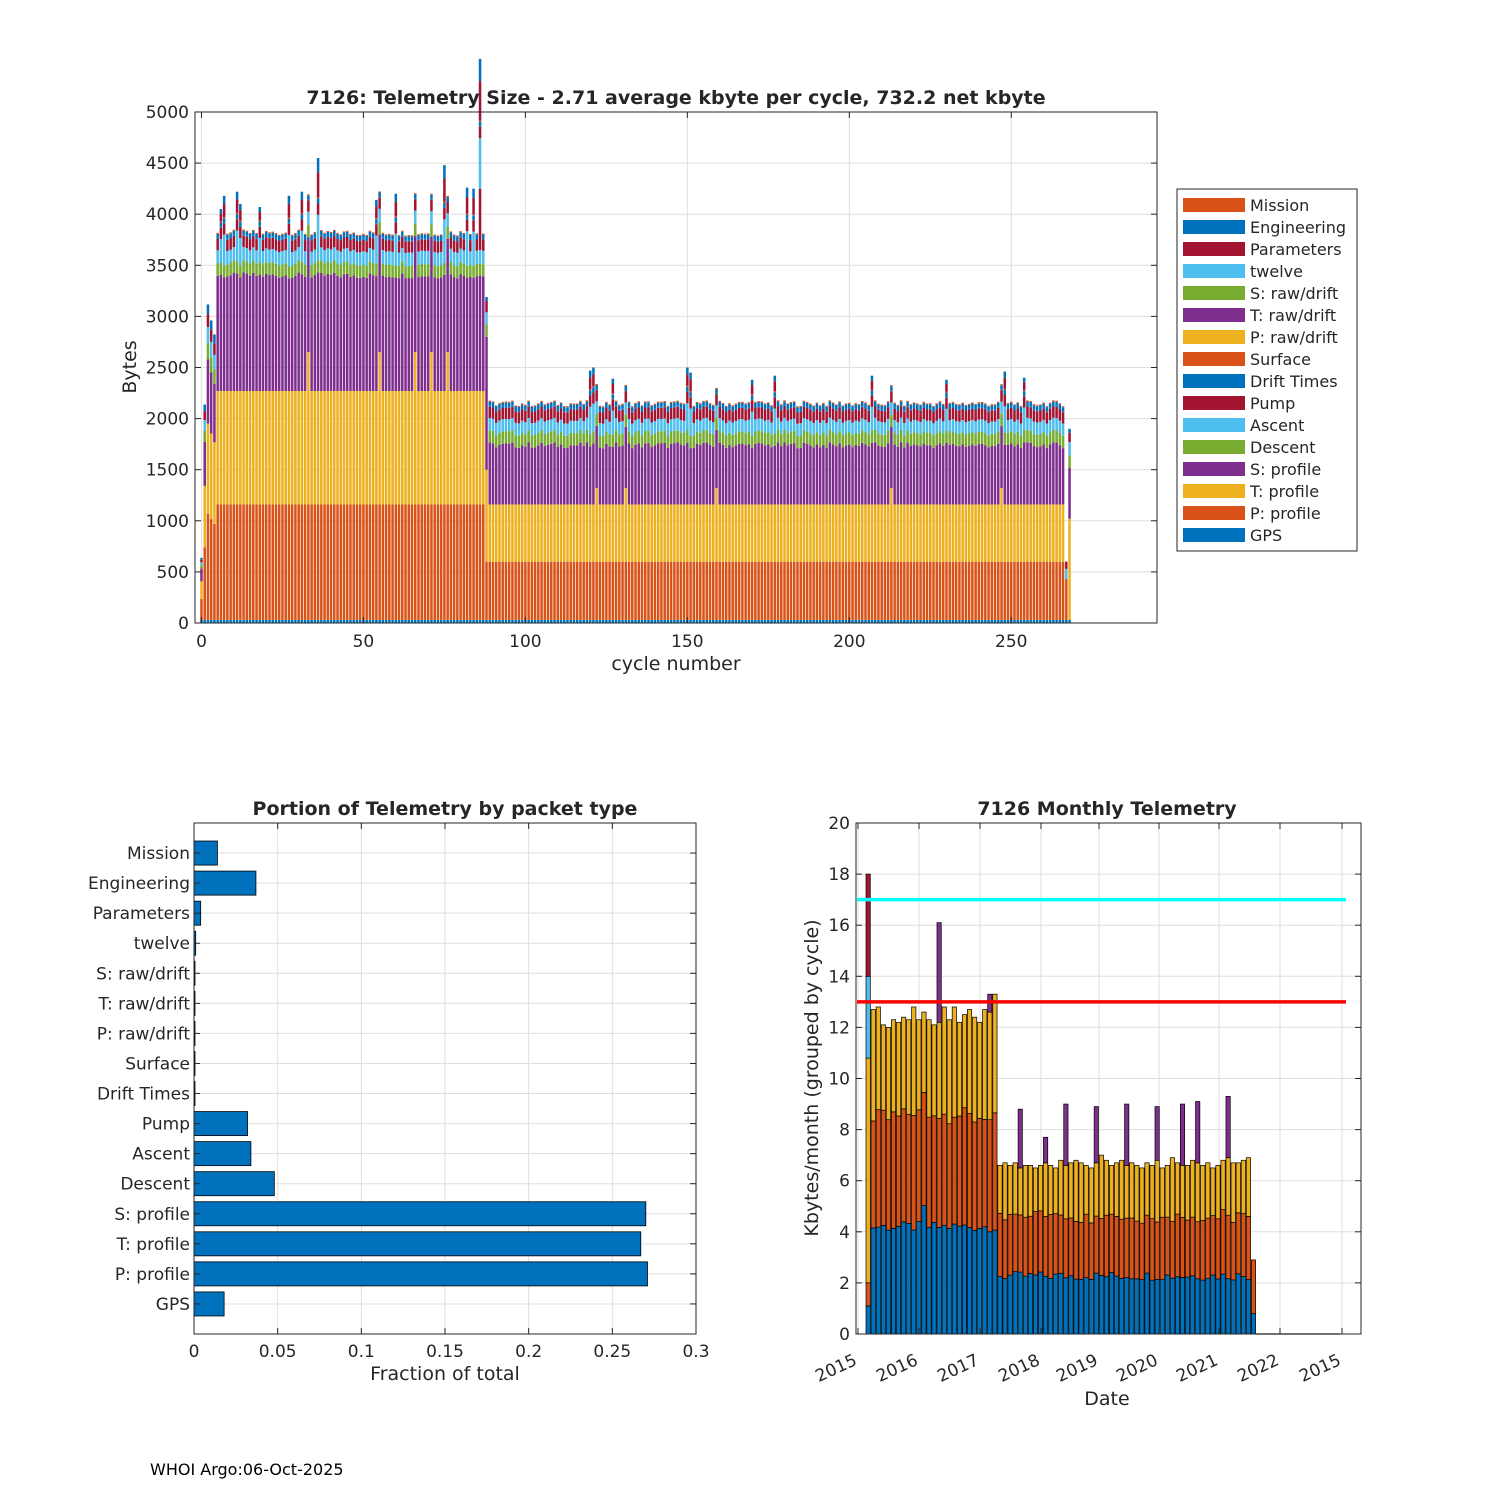 Image resolution: width=1500 pixels, height=1500 pixels. Describe the element at coordinates (361, 1352) in the screenshot. I see `x-tick-label: 0.1` at that location.